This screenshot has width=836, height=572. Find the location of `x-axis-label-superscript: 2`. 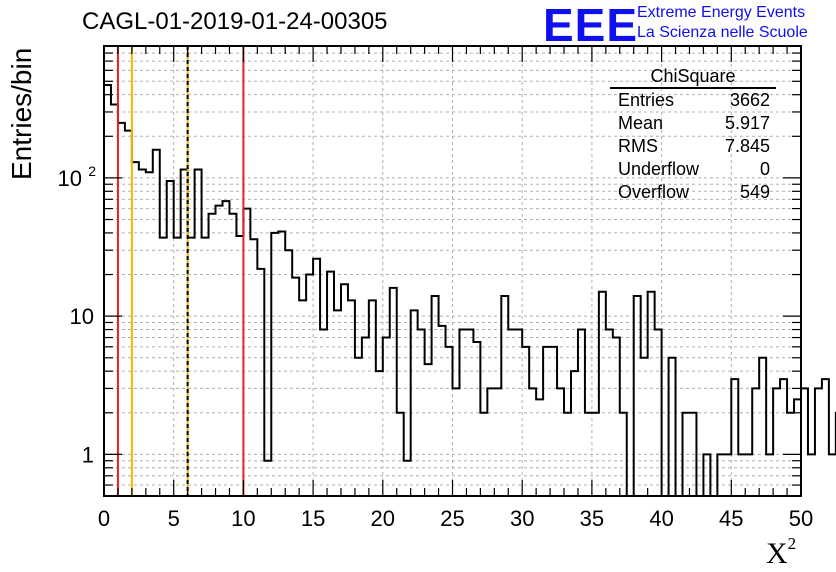

x-axis-label-superscript: 2 is located at coordinates (792, 543).